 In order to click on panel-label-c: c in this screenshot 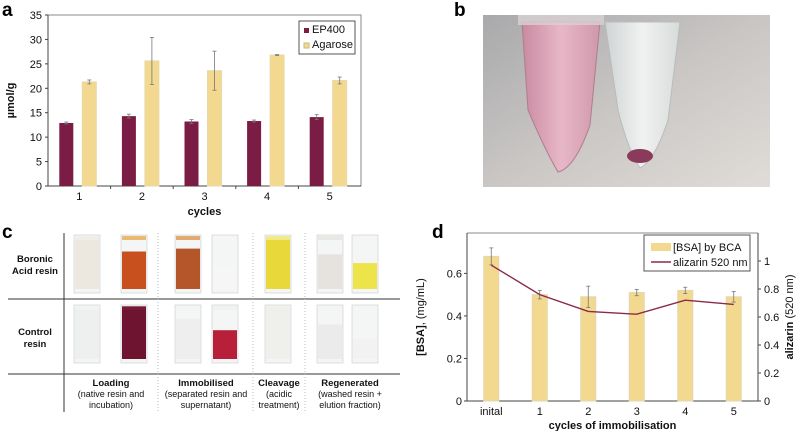, I will do `click(7, 232)`.